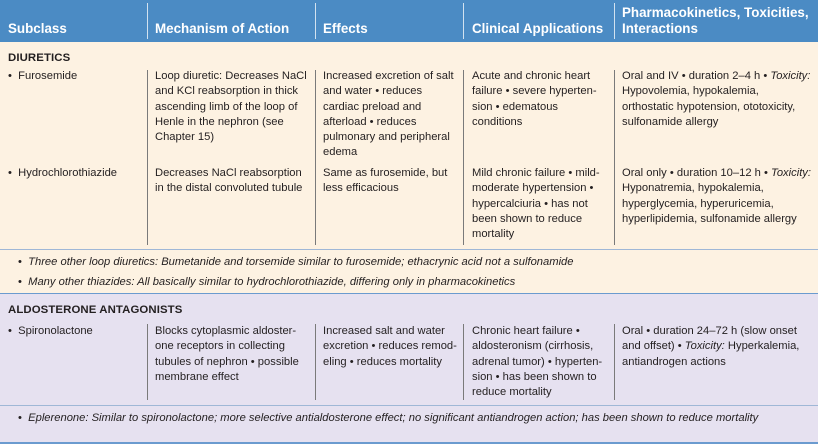 The width and height of the screenshot is (818, 444). What do you see at coordinates (370, 121) in the screenshot?
I see `cell-line: afterload • reduces` at bounding box center [370, 121].